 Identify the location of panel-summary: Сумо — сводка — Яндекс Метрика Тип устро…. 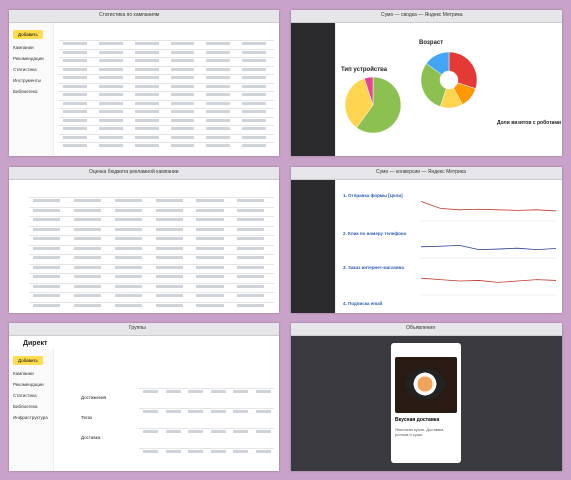
(426, 83).